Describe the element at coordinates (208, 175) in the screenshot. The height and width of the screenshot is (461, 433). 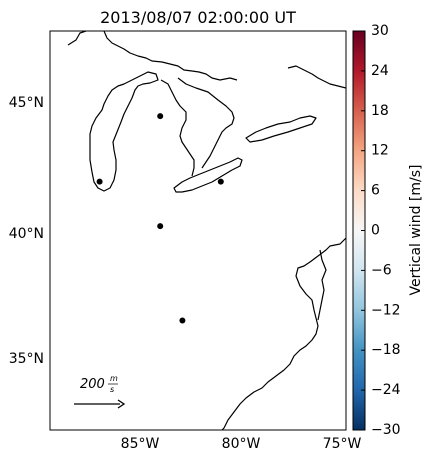
I see `lake-erie-shore` at that location.